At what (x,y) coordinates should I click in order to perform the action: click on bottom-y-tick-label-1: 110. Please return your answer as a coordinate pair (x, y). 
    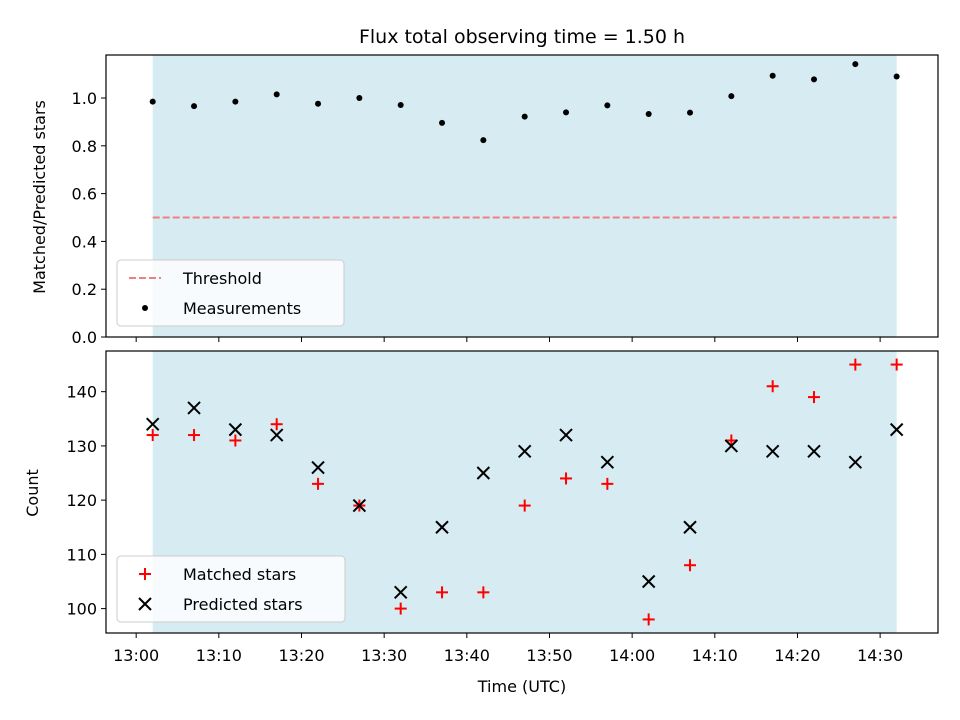
    Looking at the image, I should click on (81, 554).